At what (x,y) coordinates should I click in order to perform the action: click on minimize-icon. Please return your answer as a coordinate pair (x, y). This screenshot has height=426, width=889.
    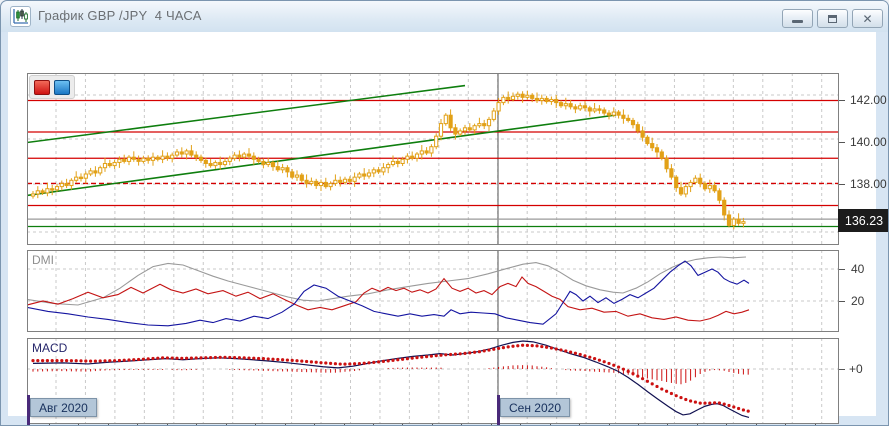
    Looking at the image, I should click on (797, 21).